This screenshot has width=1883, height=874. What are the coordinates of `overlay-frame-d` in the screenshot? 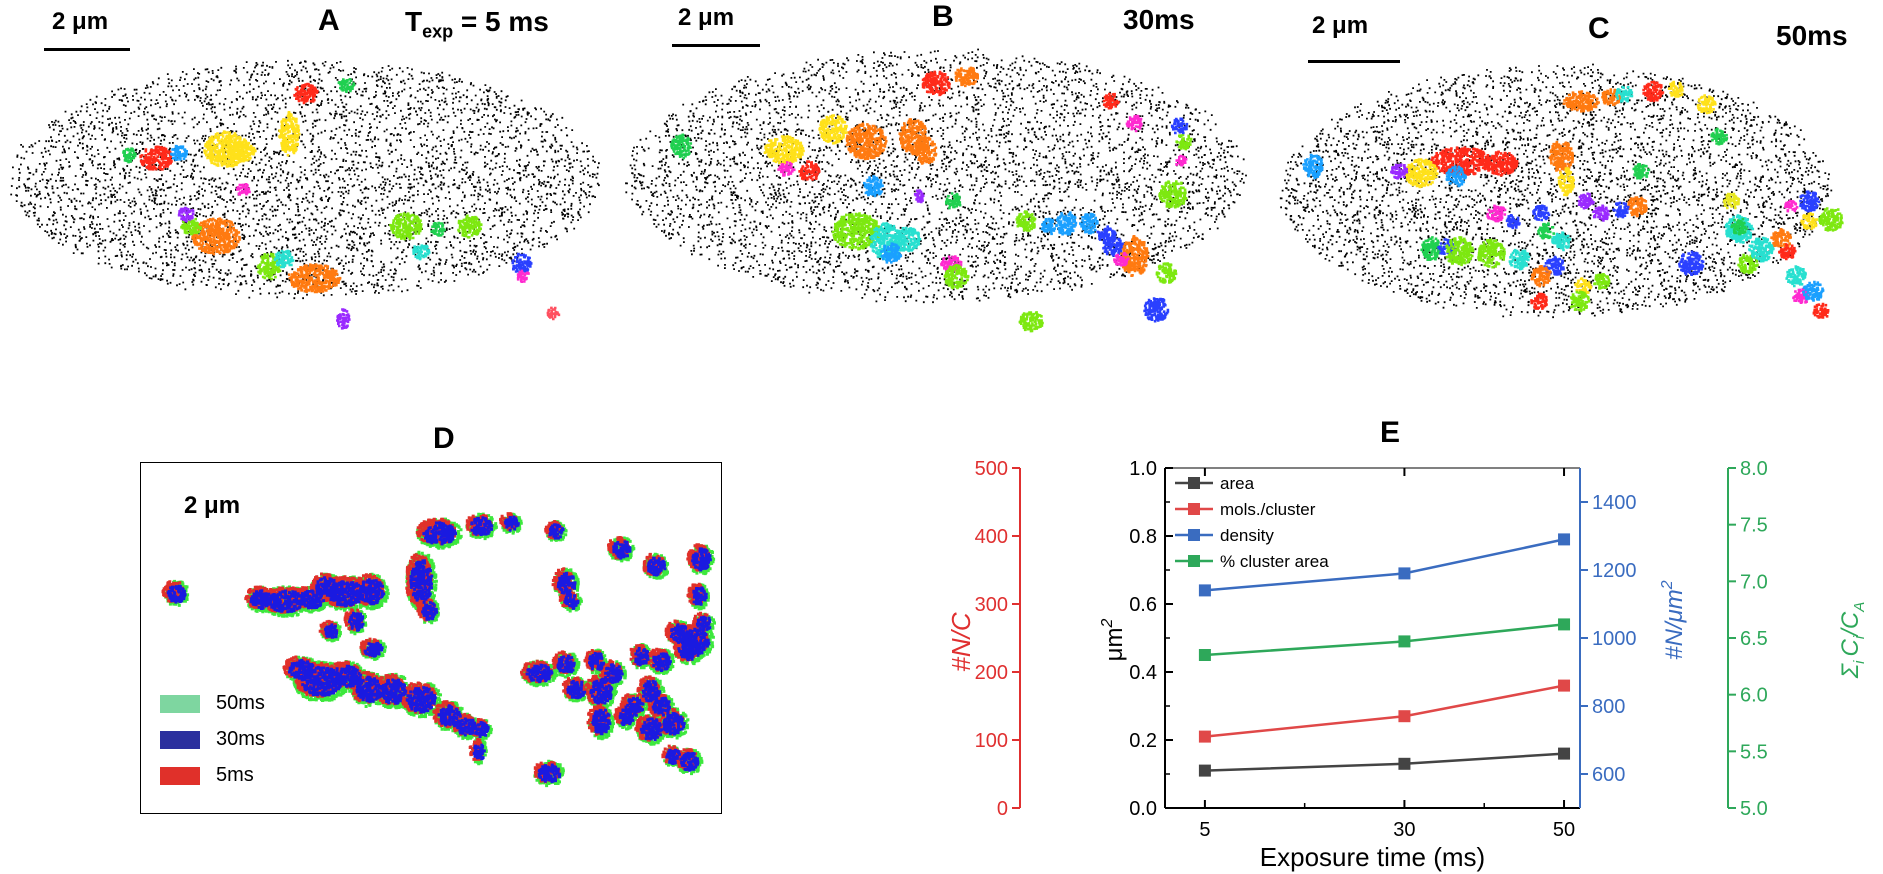 It's located at (431, 638).